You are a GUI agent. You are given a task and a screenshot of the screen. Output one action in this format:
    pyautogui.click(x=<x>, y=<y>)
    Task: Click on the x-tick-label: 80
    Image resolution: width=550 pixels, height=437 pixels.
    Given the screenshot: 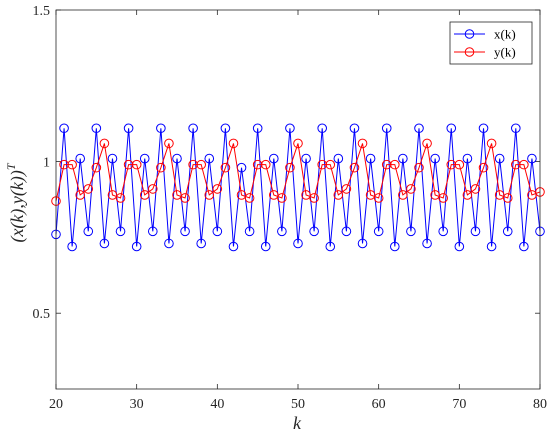 What is the action you would take?
    pyautogui.click(x=540, y=404)
    